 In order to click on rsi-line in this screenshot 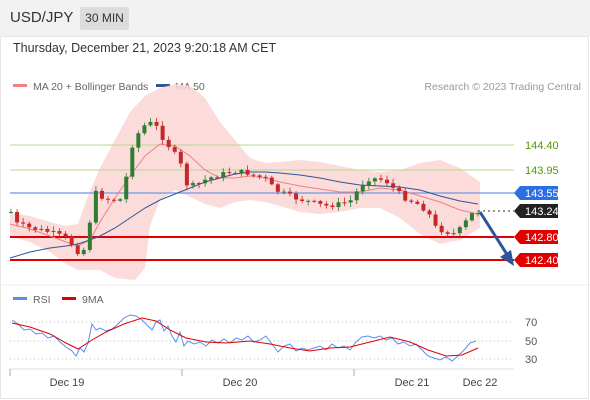, I will do `click(244, 338)`.